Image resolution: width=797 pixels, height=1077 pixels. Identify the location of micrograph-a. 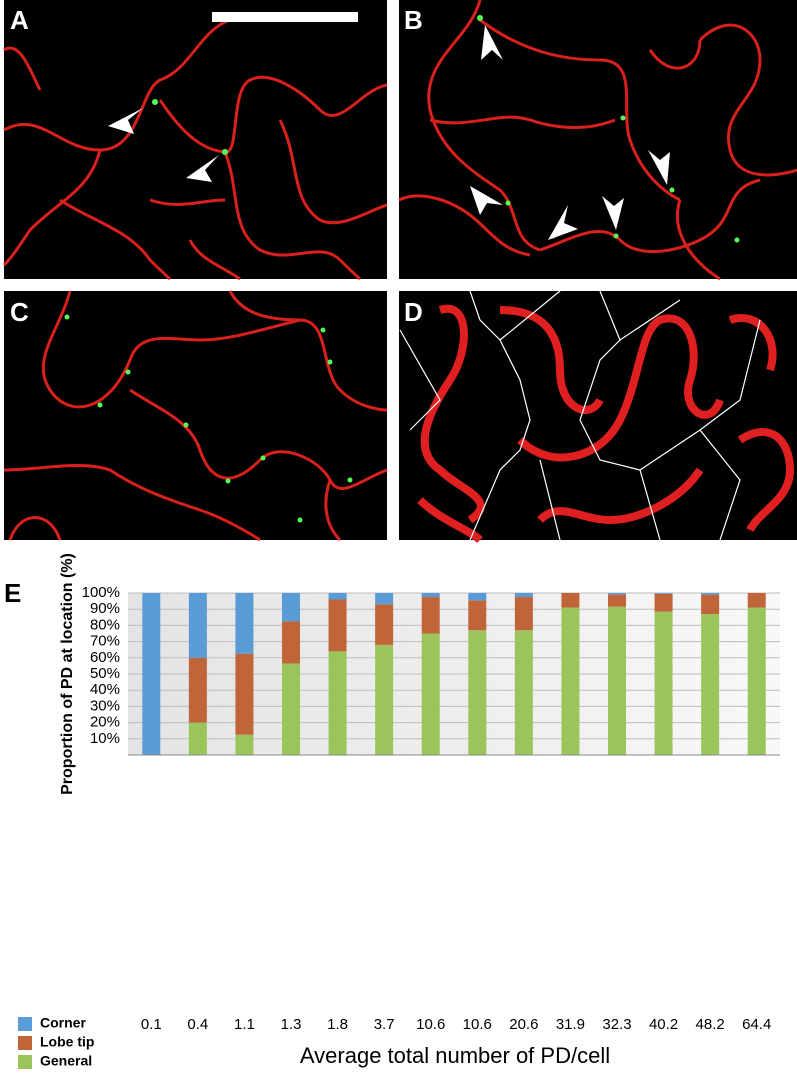
(195, 140).